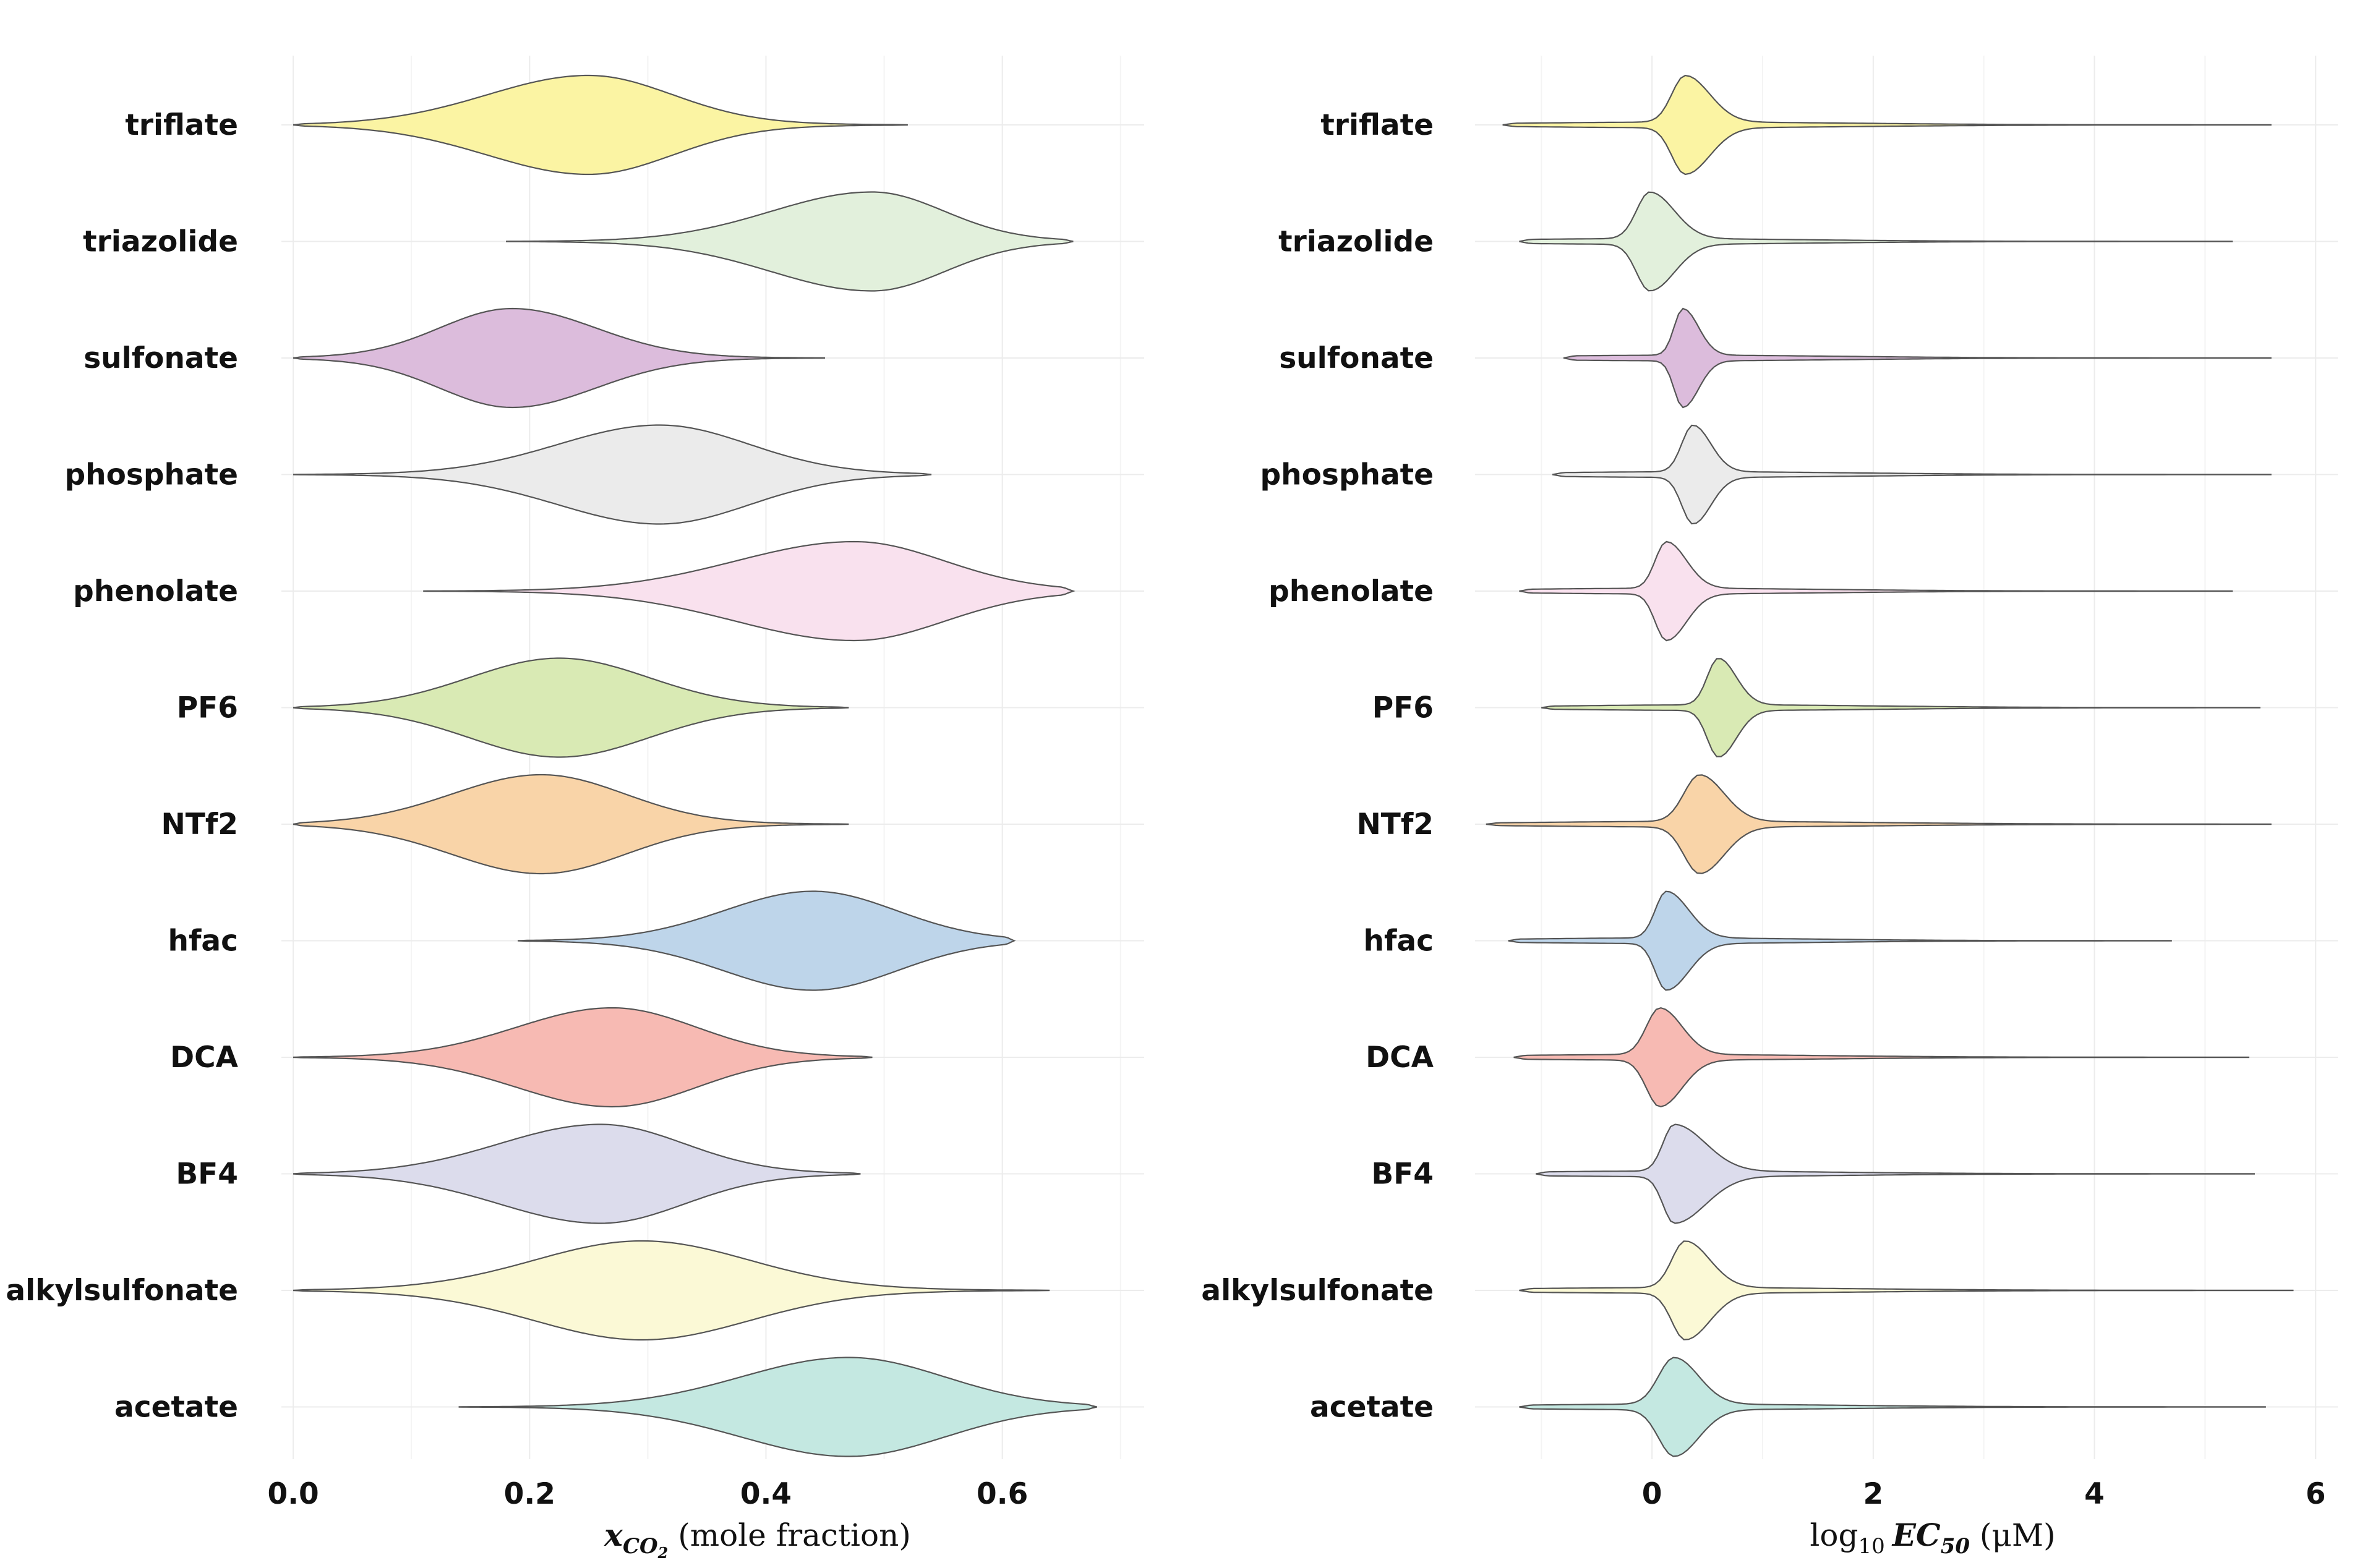 The image size is (2365, 1568). Describe the element at coordinates (529, 1494) in the screenshot. I see `x-tick-label-left: 0.2` at that location.